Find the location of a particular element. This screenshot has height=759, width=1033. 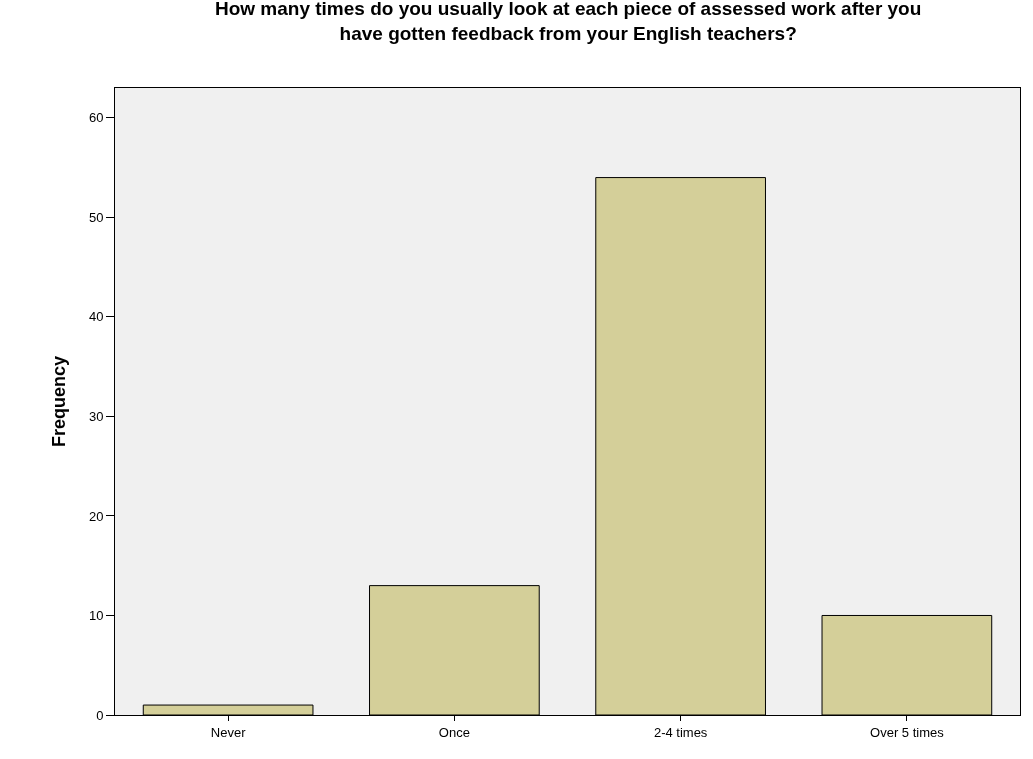

chart-title: How many times do you usually look at each piece of assessed work after you have gotten feedback from your English teachers? is located at coordinates (568, 22).